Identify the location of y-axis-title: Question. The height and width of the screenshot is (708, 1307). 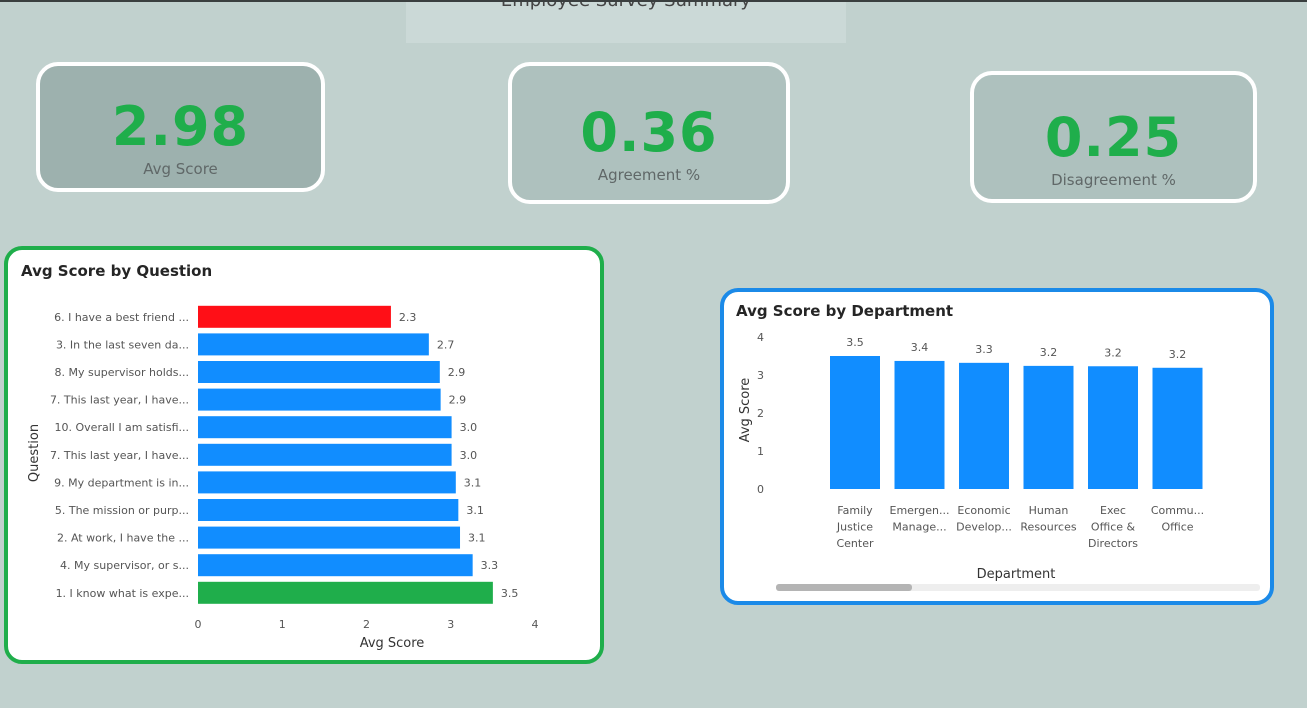
(34, 453).